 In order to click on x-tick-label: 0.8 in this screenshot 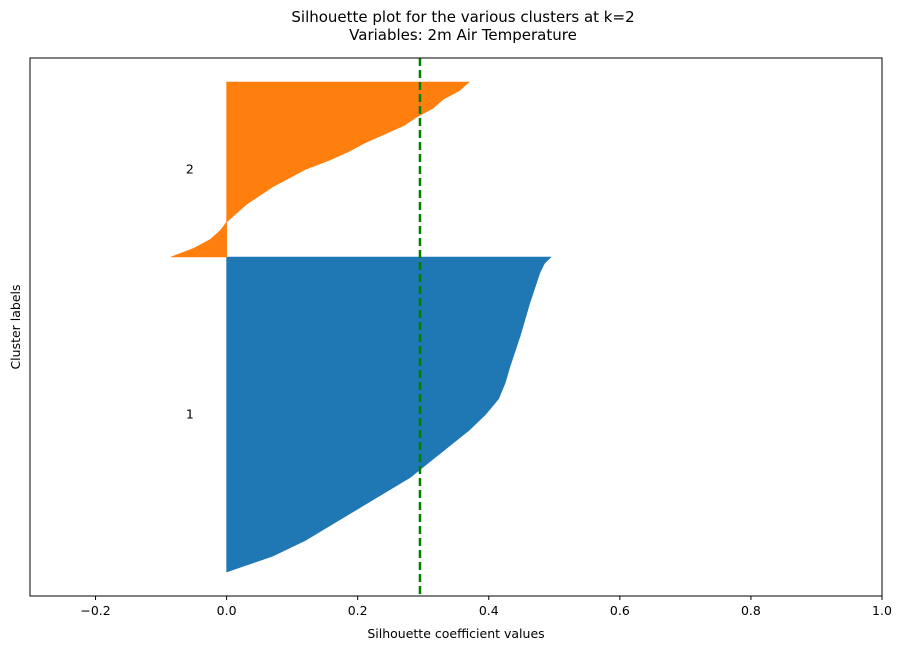, I will do `click(751, 610)`.